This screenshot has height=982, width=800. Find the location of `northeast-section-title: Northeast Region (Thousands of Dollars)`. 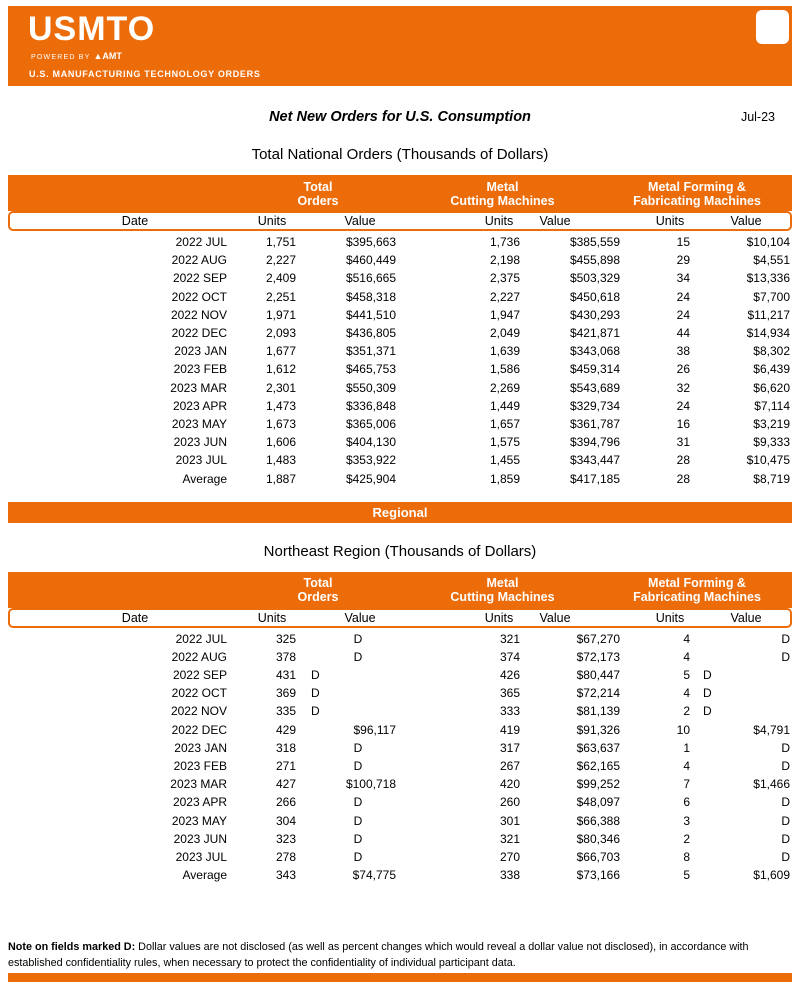

northeast-section-title: Northeast Region (Thousands of Dollars) is located at coordinates (400, 551).